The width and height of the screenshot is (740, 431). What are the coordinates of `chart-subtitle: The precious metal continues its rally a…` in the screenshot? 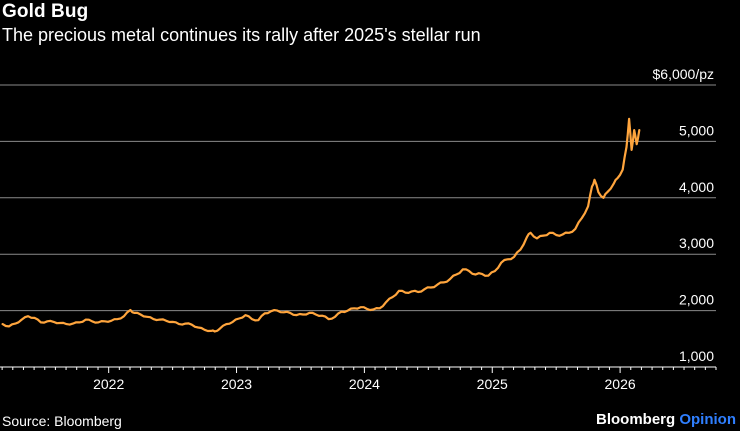 It's located at (241, 35).